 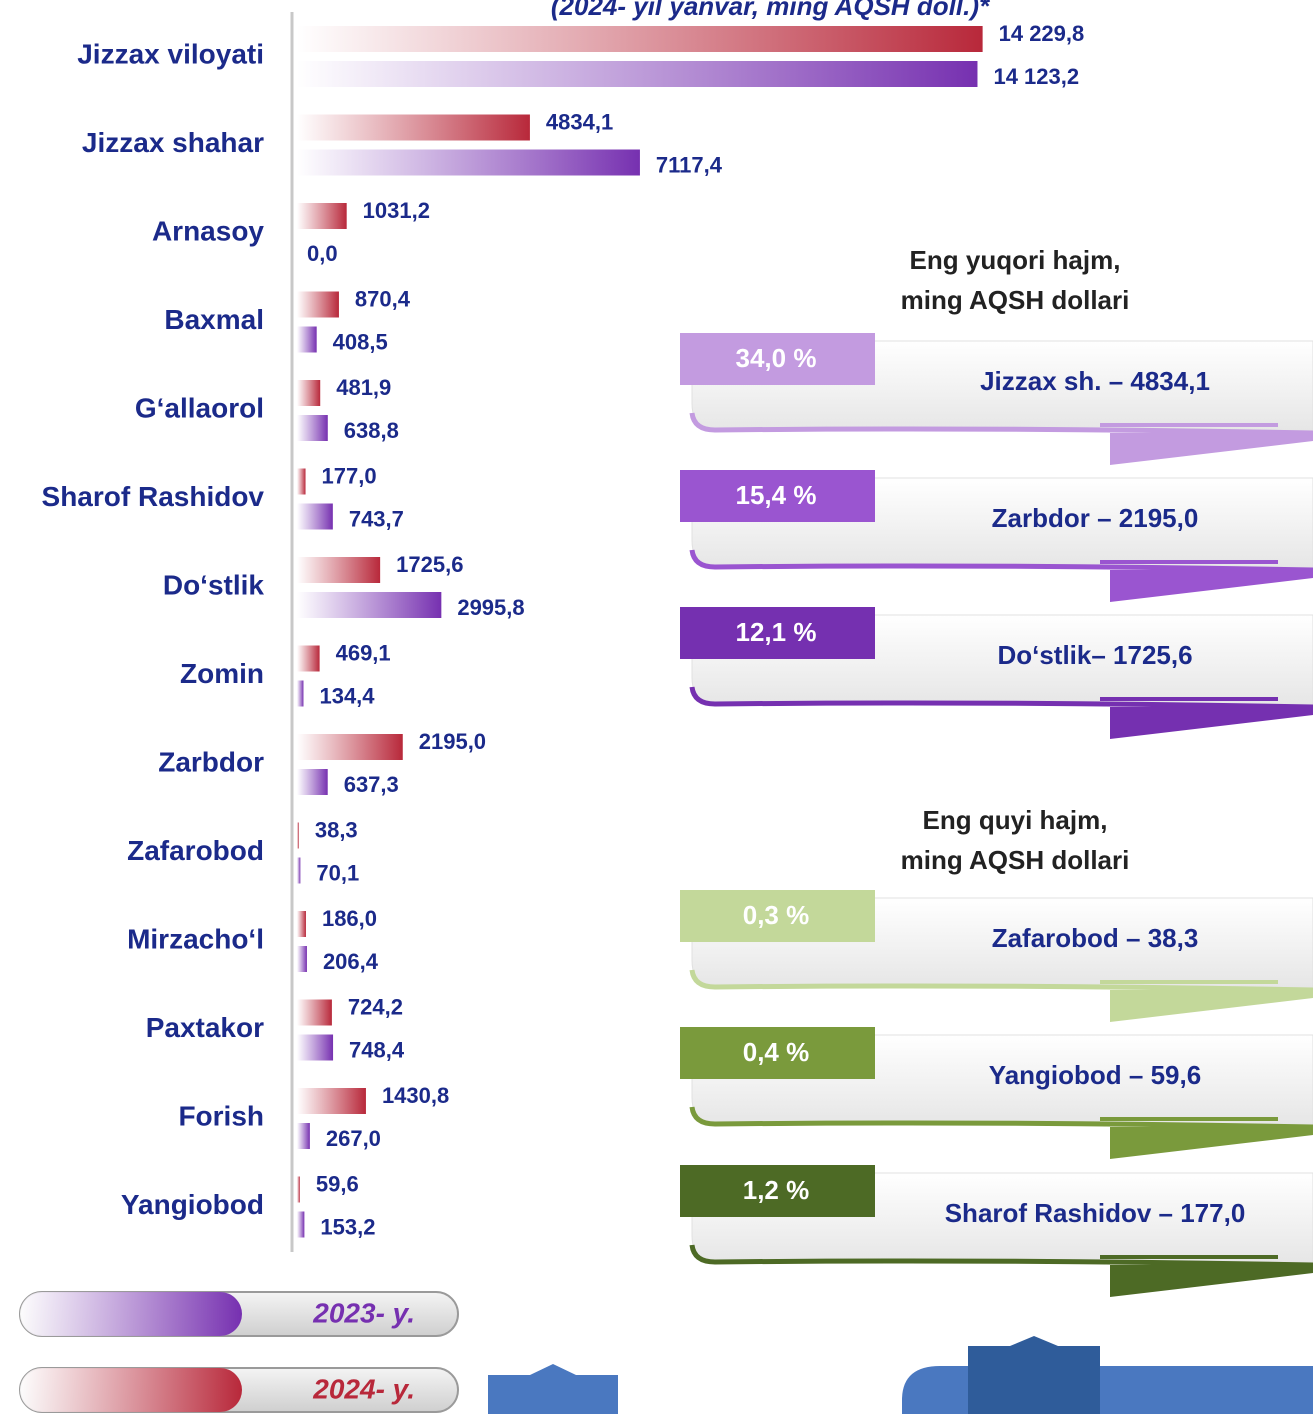 I want to click on card: 34,0 % Jizzax sh. – 4834,1, so click(x=996, y=399).